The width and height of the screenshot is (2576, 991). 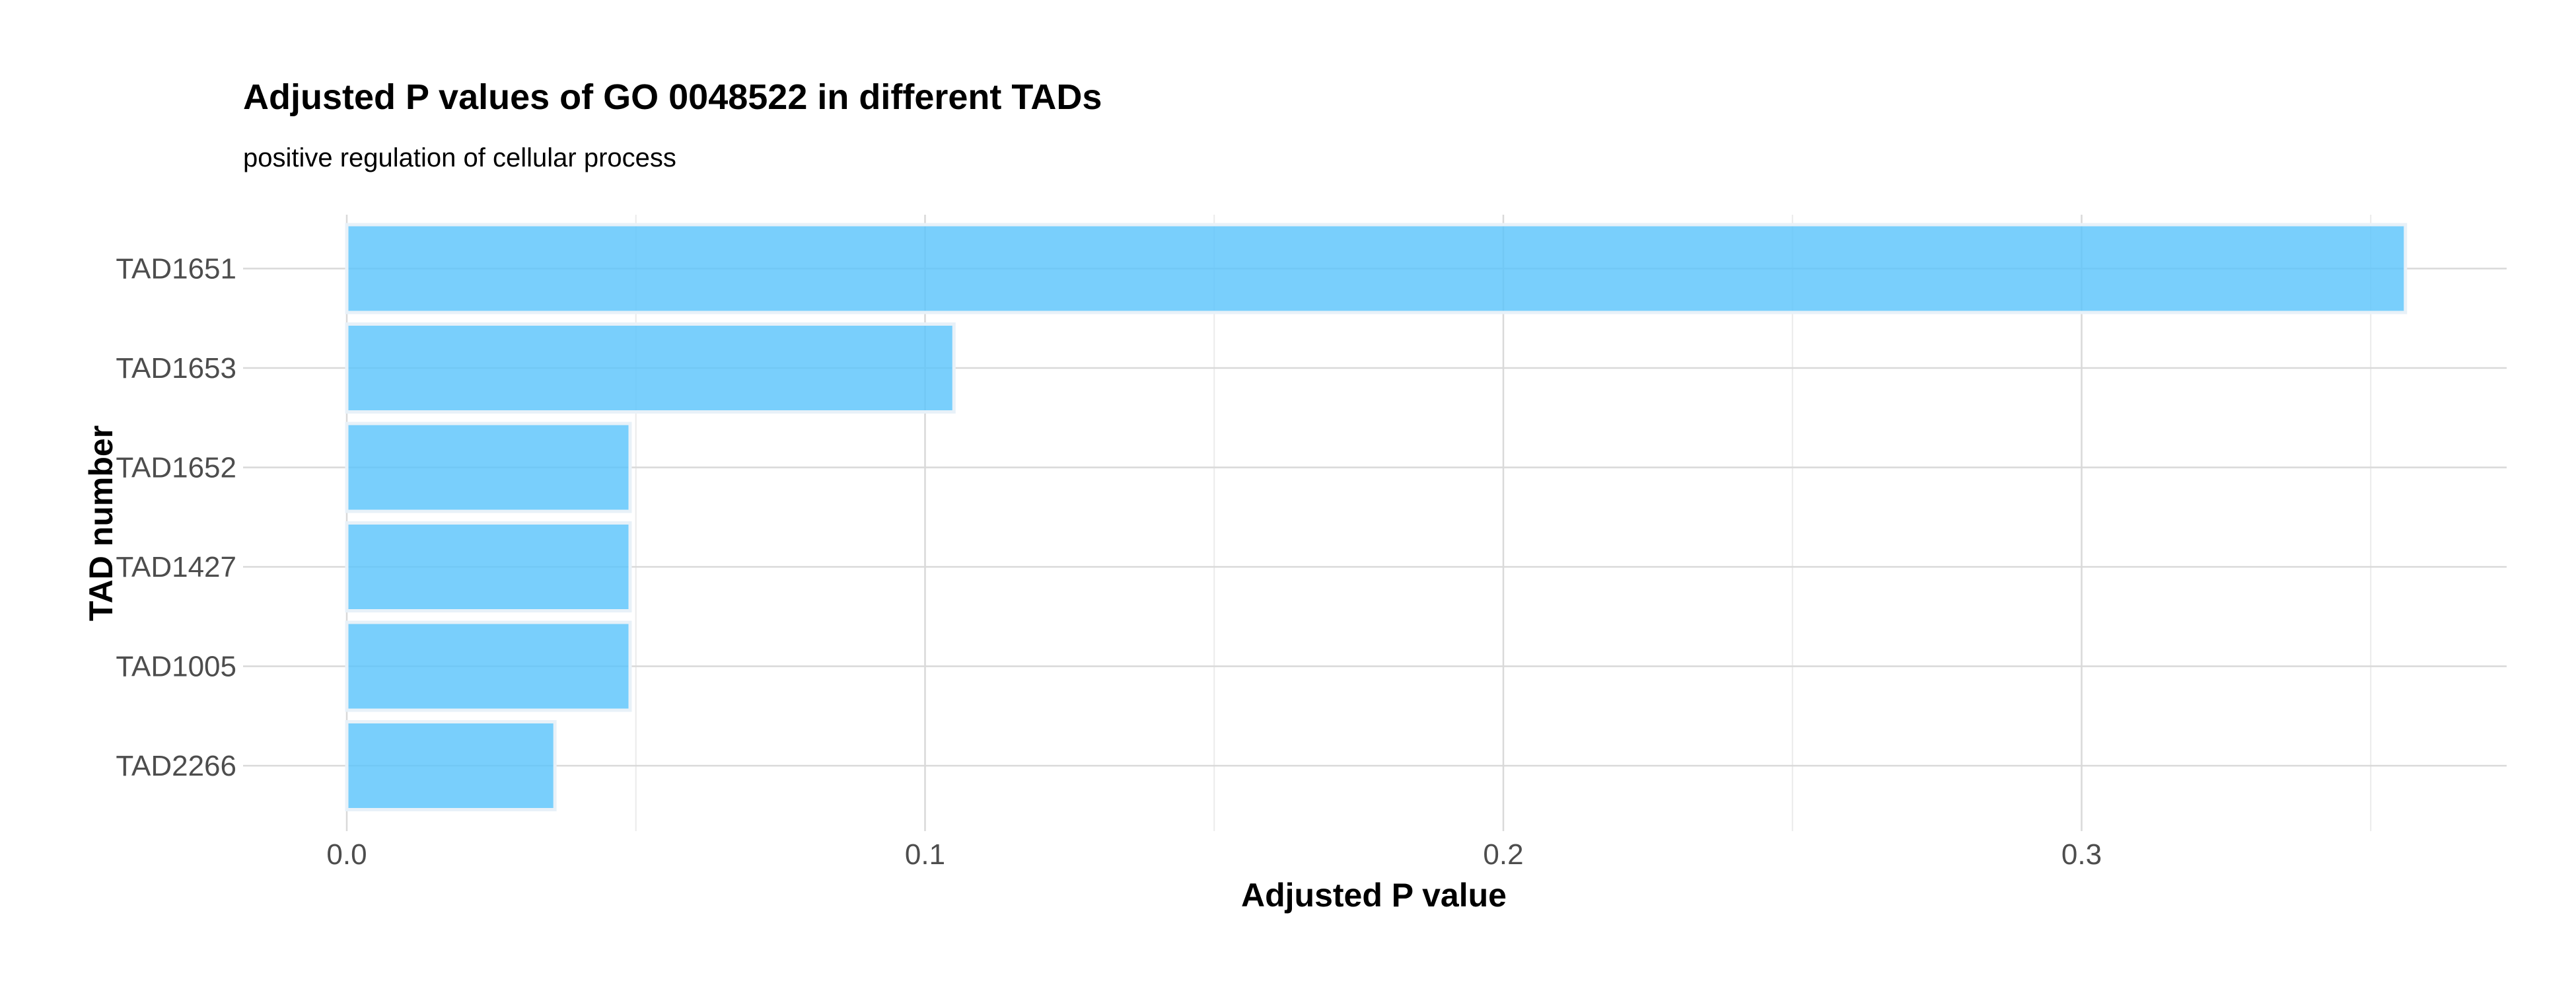 I want to click on x-axis-title: Adjusted P value, so click(x=1374, y=895).